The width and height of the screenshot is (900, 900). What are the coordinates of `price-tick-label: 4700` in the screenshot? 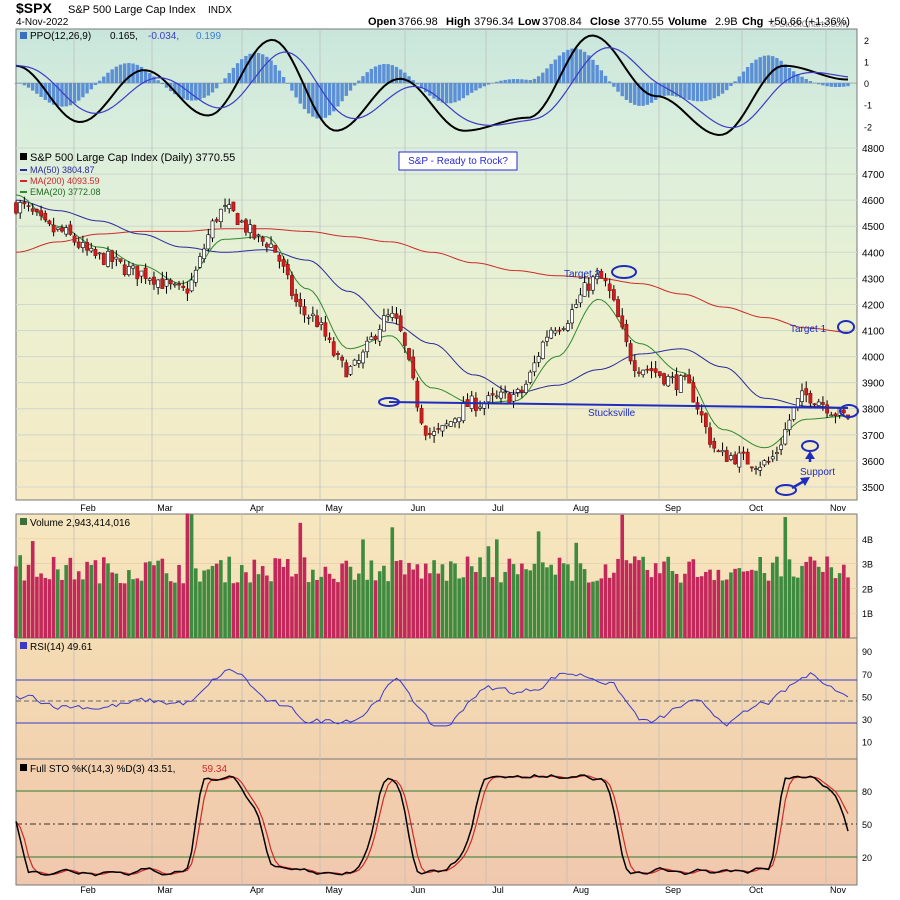 It's located at (873, 175).